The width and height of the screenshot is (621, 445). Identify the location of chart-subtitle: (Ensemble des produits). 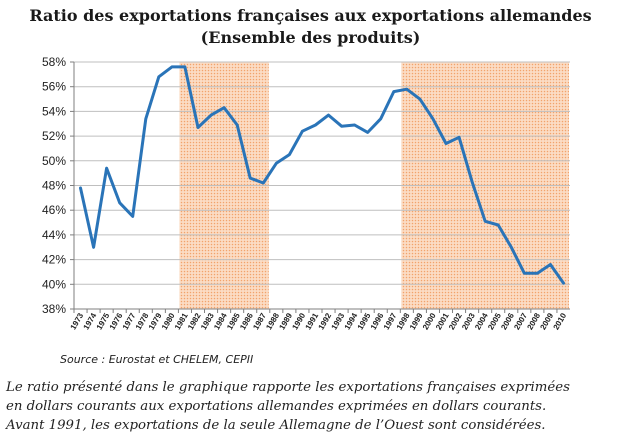
(310, 37).